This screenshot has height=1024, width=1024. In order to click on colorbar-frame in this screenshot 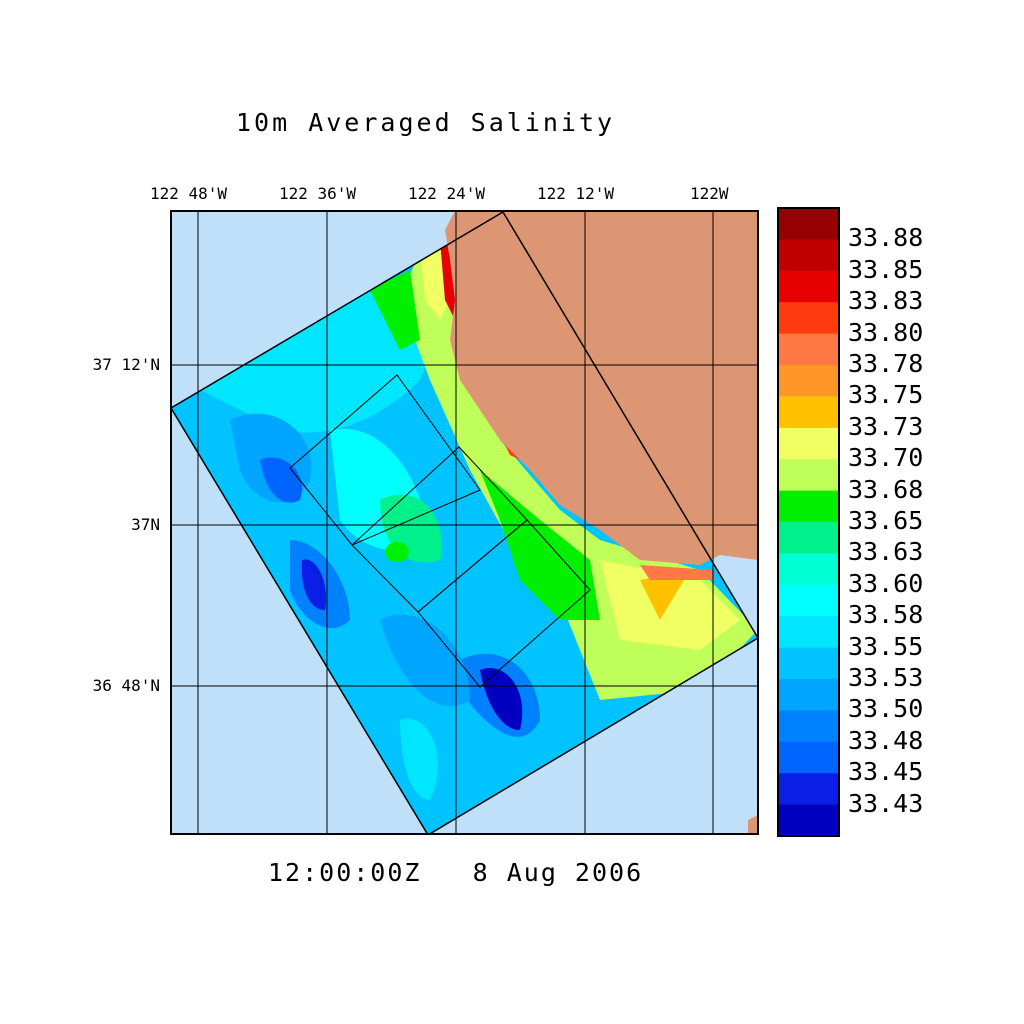, I will do `click(808, 522)`.